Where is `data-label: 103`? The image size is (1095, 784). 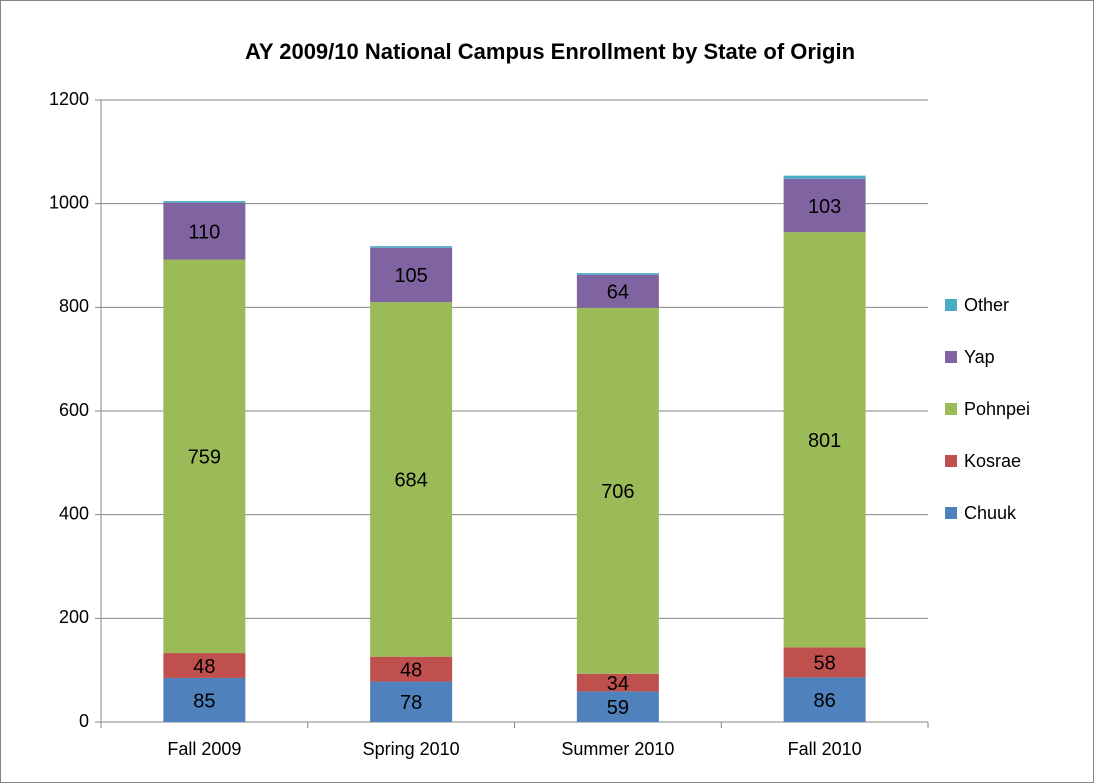 data-label: 103 is located at coordinates (824, 207).